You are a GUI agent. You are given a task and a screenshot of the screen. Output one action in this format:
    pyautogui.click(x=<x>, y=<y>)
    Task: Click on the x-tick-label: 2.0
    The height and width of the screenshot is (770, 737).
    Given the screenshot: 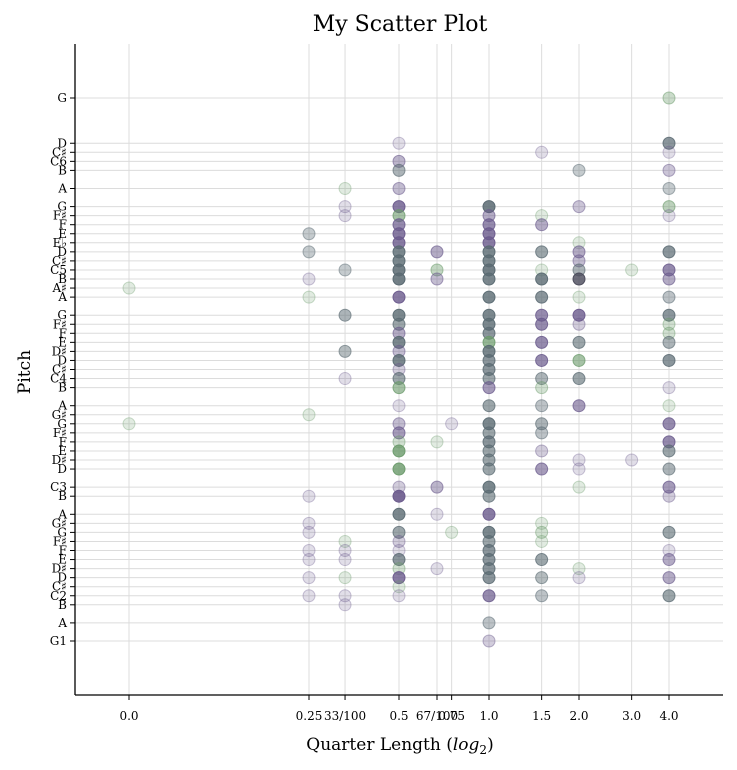 What is the action you would take?
    pyautogui.click(x=578, y=716)
    